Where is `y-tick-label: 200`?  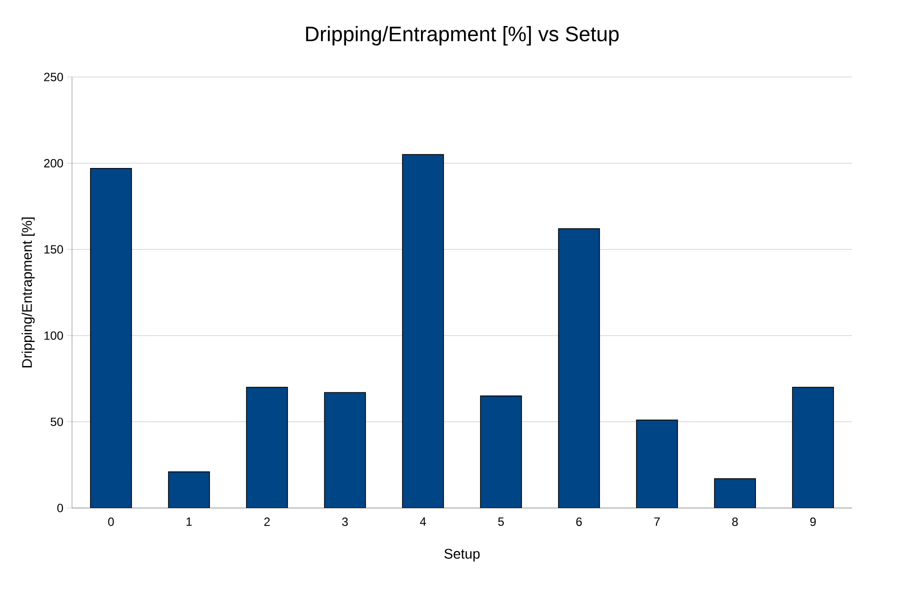 y-tick-label: 200 is located at coordinates (54, 163).